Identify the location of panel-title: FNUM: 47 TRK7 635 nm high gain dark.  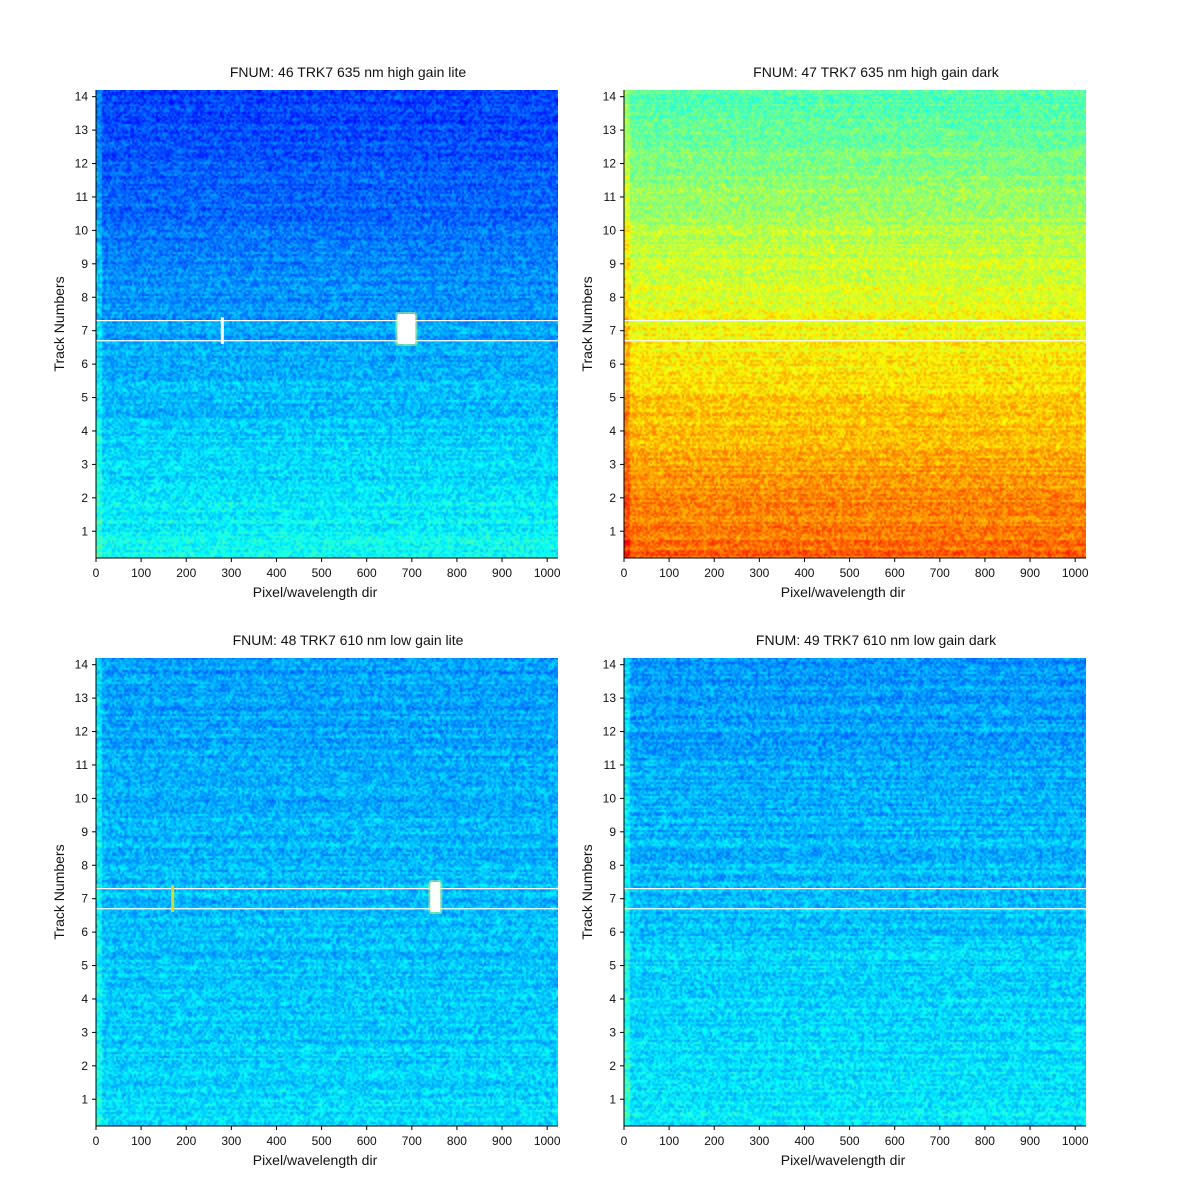
(876, 72).